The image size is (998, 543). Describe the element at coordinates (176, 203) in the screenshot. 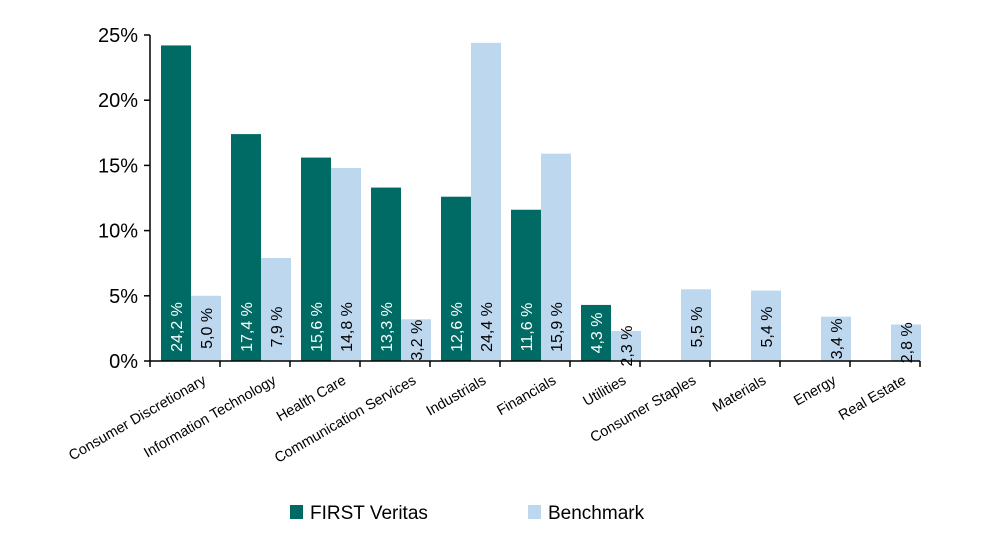

I see `bar-first-veritas-consumer-discretionary` at that location.